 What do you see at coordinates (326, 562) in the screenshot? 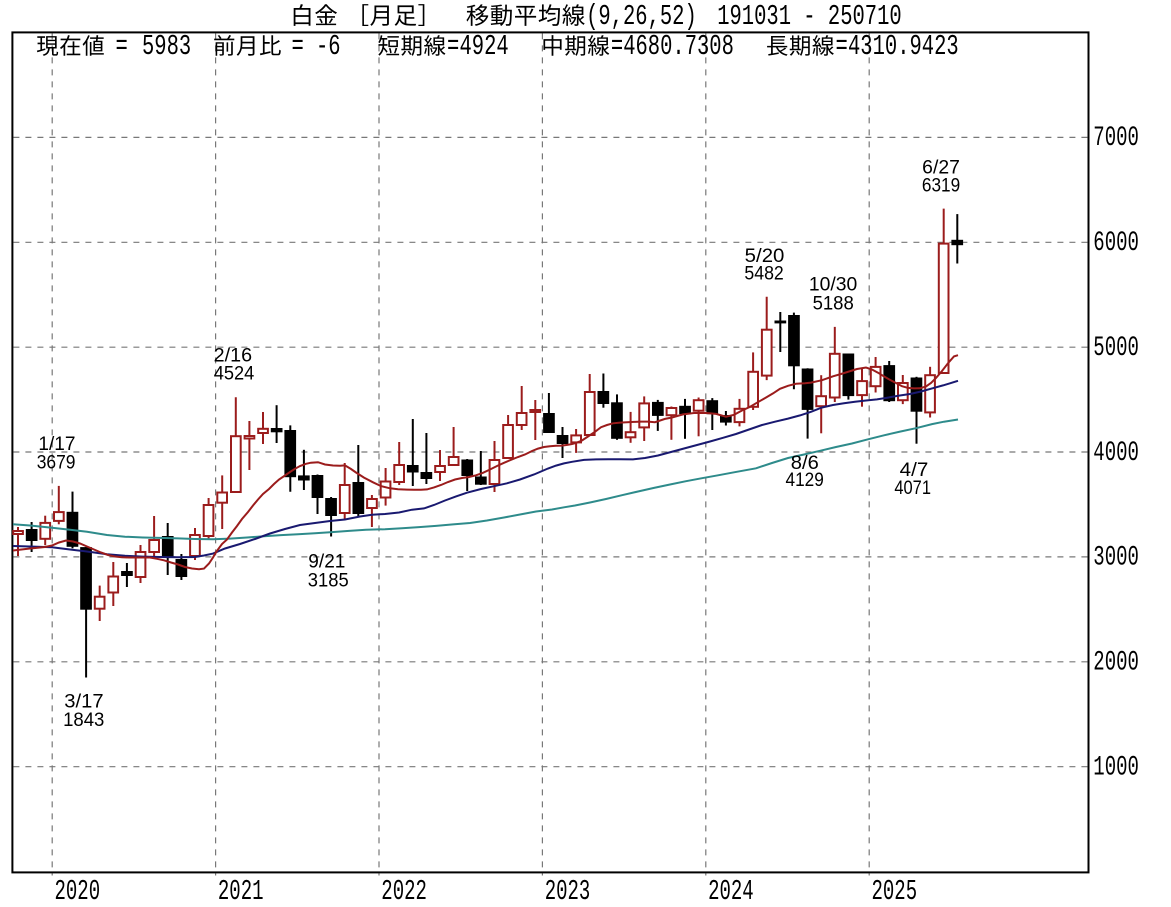
I see `svg-text: 9/21` at bounding box center [326, 562].